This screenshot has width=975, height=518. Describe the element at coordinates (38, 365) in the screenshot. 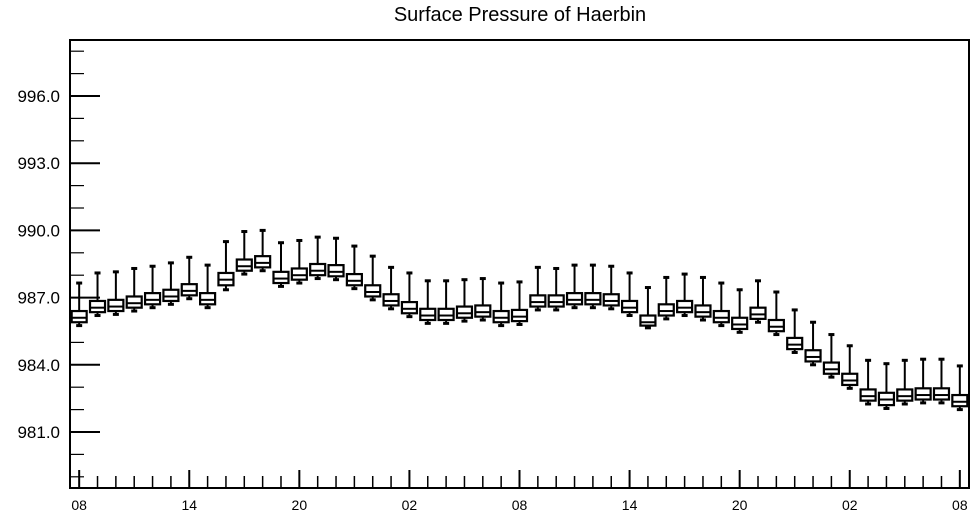

I see `y-tick-label: 984.0` at that location.